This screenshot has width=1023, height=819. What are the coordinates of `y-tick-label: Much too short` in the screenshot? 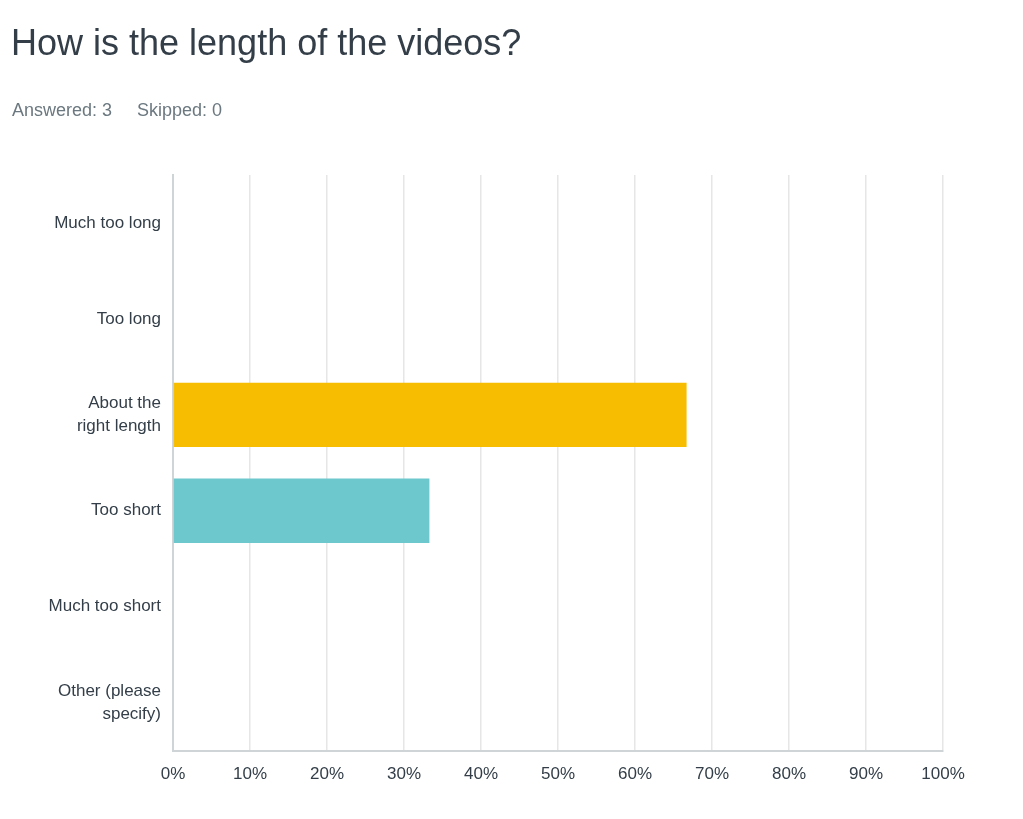 It's located at (105, 606).